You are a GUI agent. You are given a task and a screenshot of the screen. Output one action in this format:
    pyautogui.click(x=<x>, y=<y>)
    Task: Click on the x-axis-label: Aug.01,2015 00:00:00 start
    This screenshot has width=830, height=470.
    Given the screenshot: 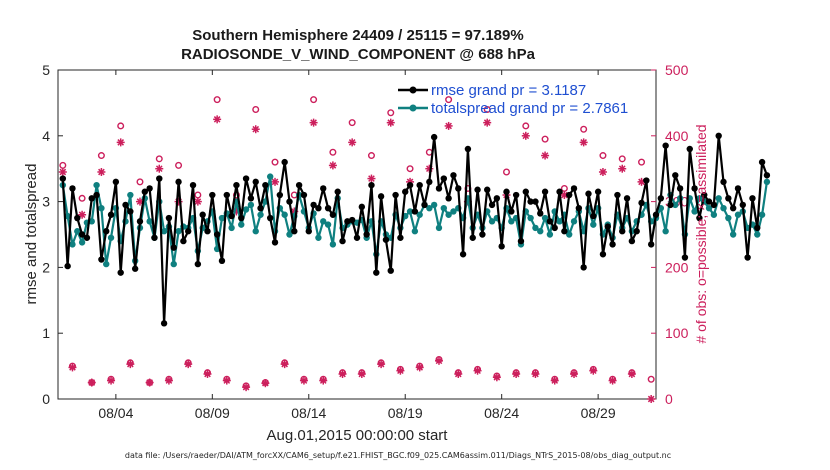 What is the action you would take?
    pyautogui.click(x=358, y=435)
    